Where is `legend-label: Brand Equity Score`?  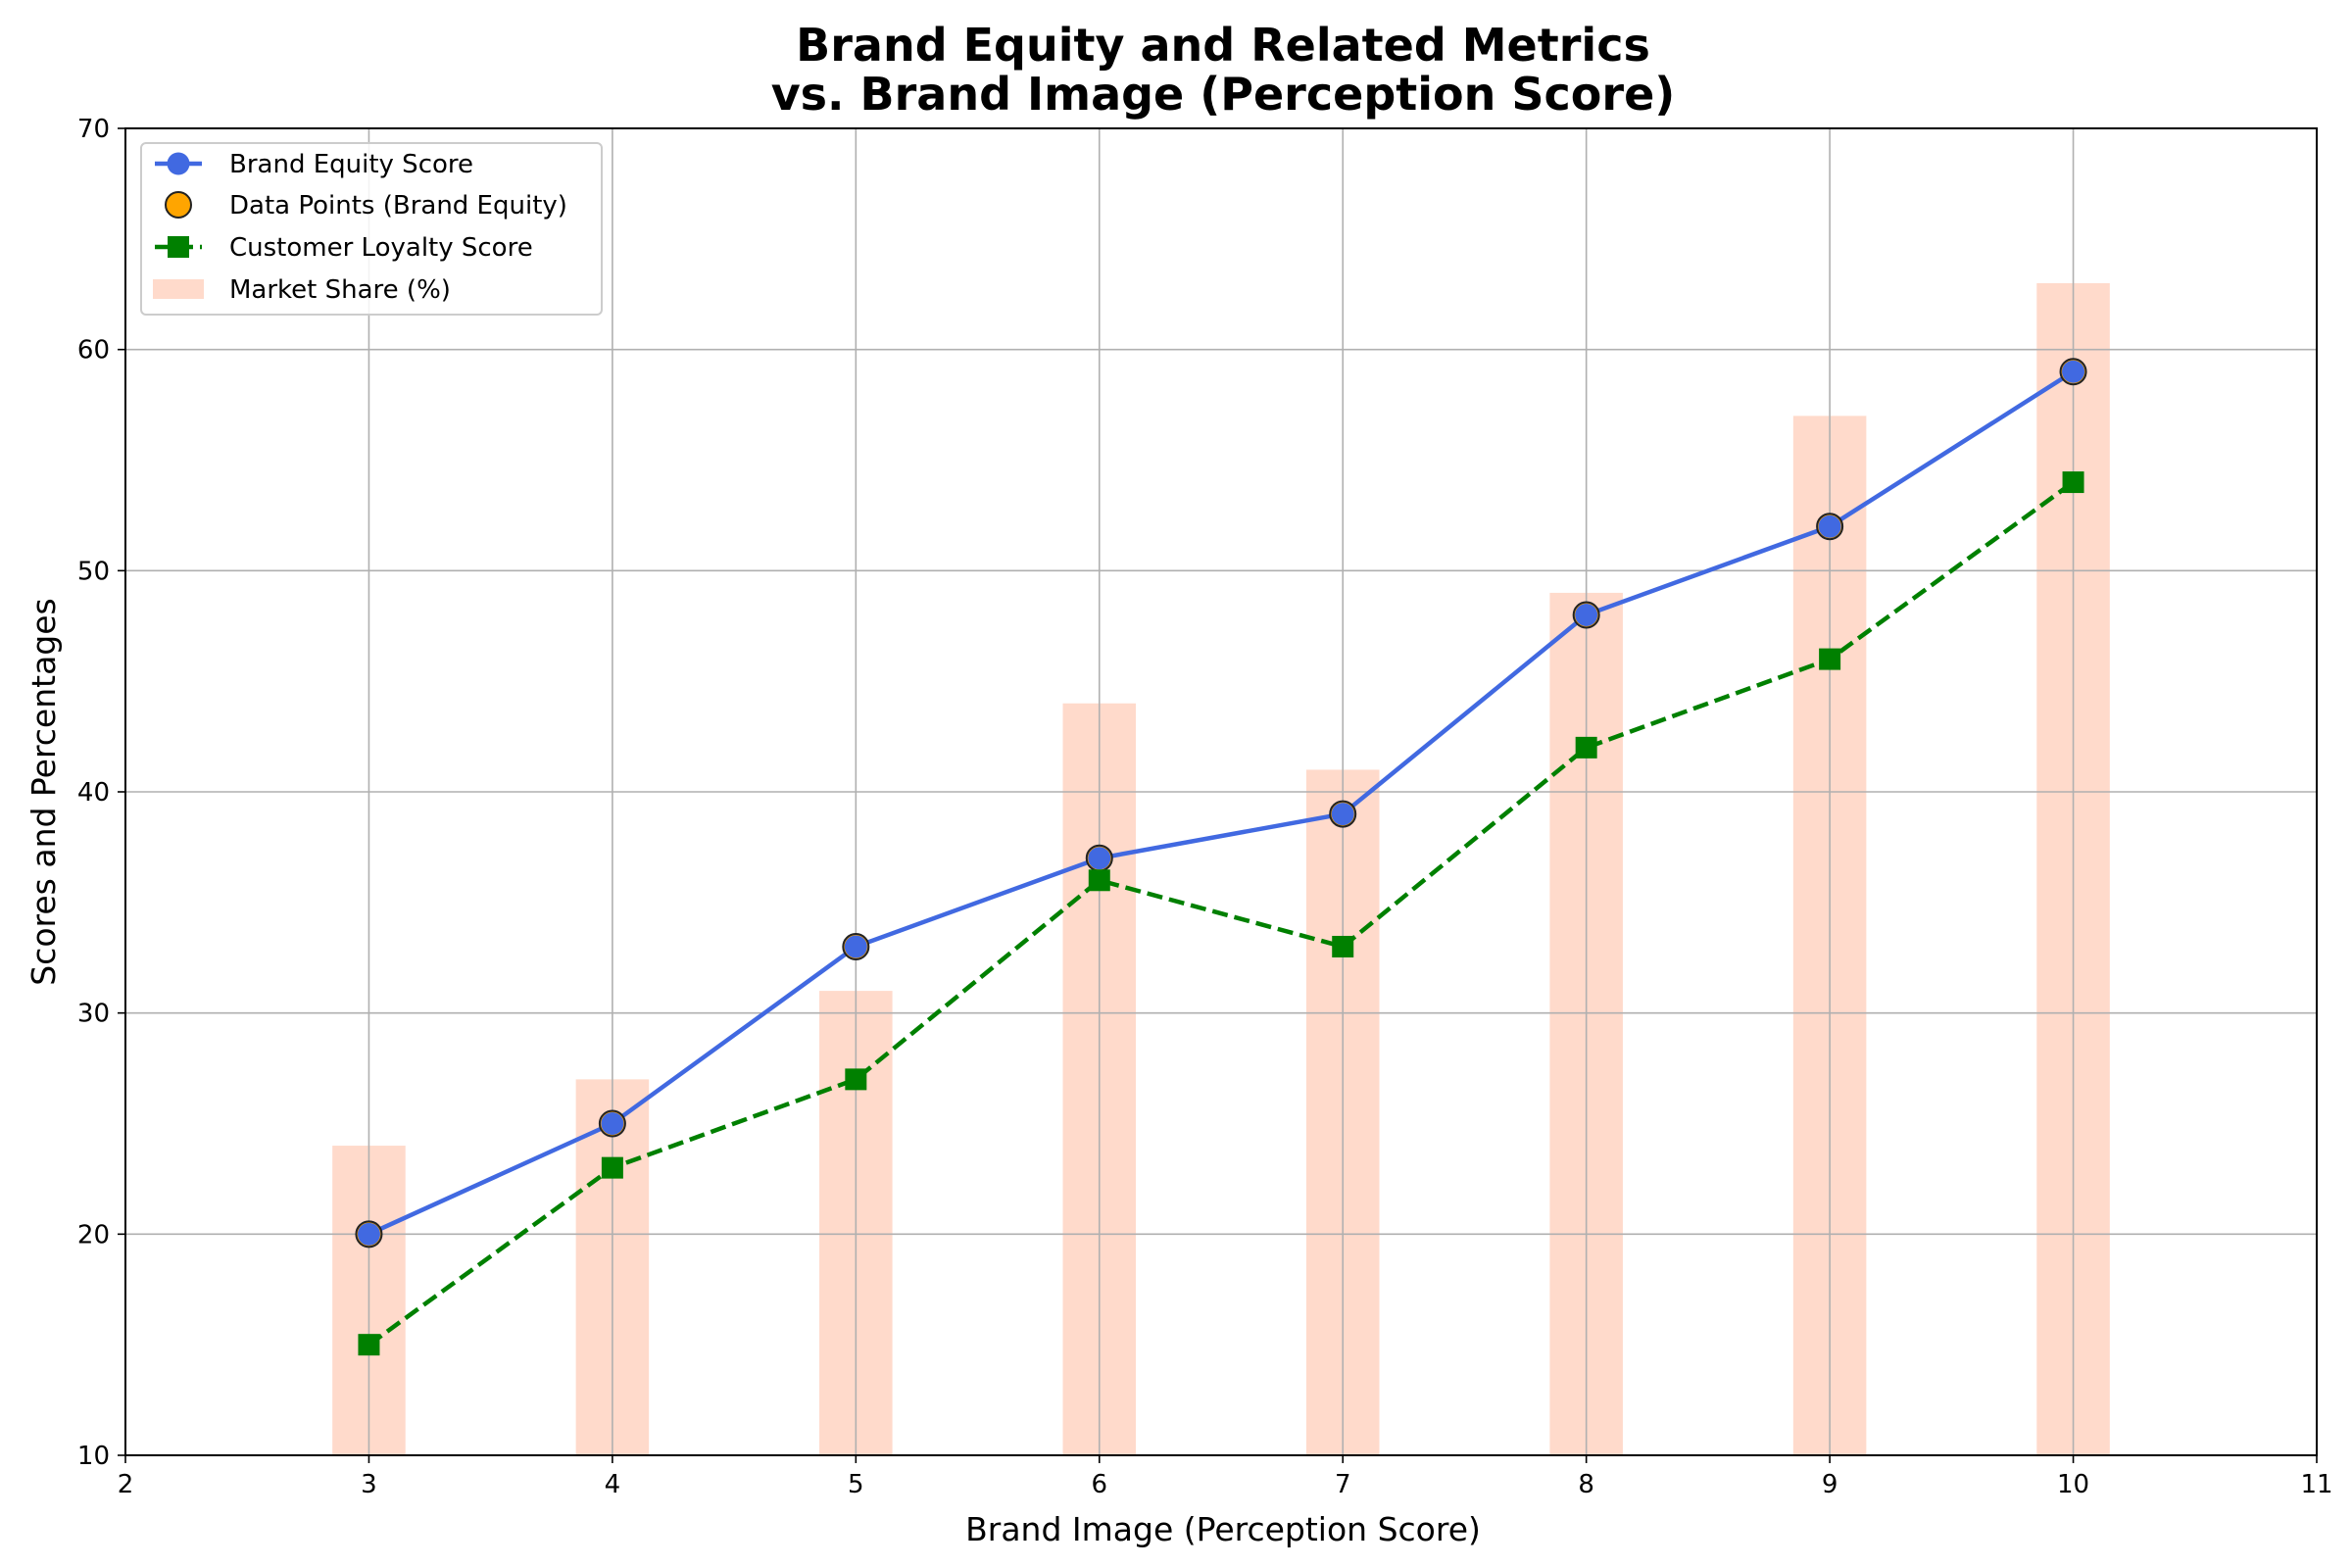 legend-label: Brand Equity Score is located at coordinates (351, 164).